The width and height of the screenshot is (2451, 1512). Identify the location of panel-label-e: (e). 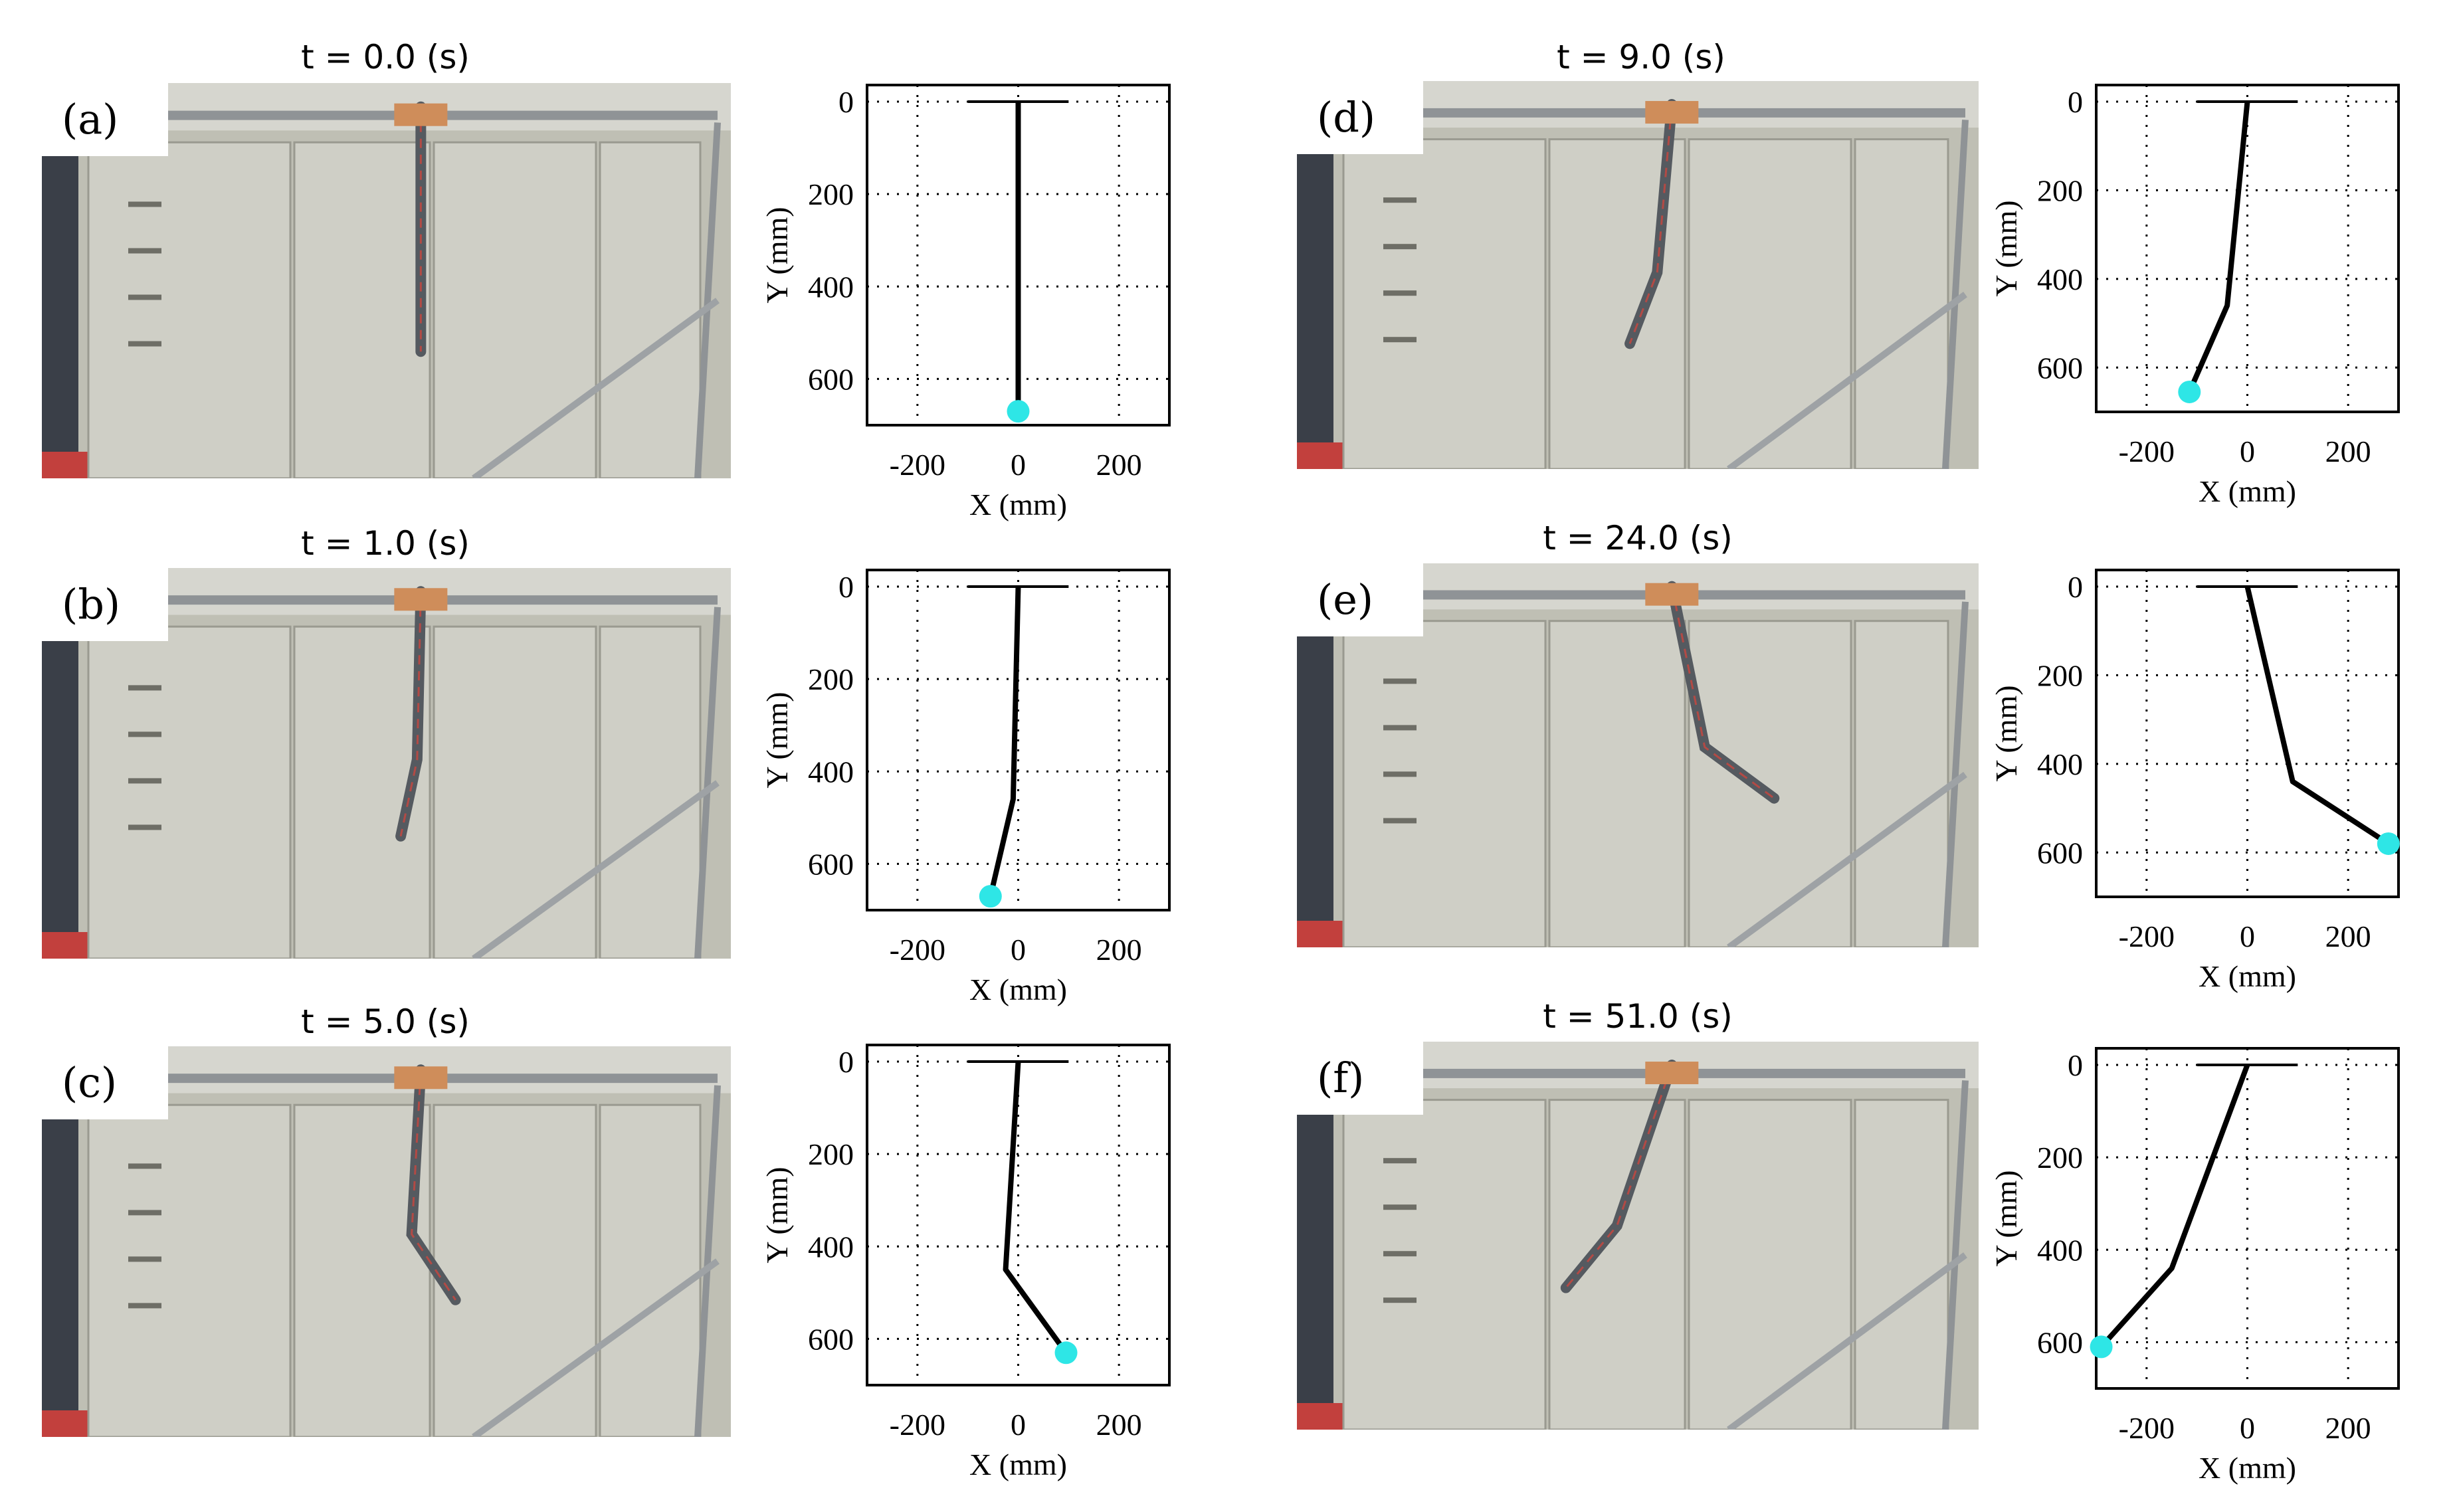
(1360, 599).